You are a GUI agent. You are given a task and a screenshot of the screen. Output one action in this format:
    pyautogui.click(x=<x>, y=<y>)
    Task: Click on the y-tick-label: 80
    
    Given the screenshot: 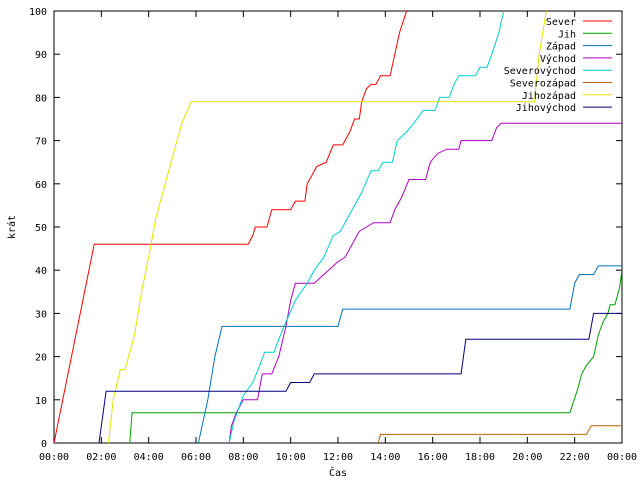 What is the action you would take?
    pyautogui.click(x=41, y=98)
    